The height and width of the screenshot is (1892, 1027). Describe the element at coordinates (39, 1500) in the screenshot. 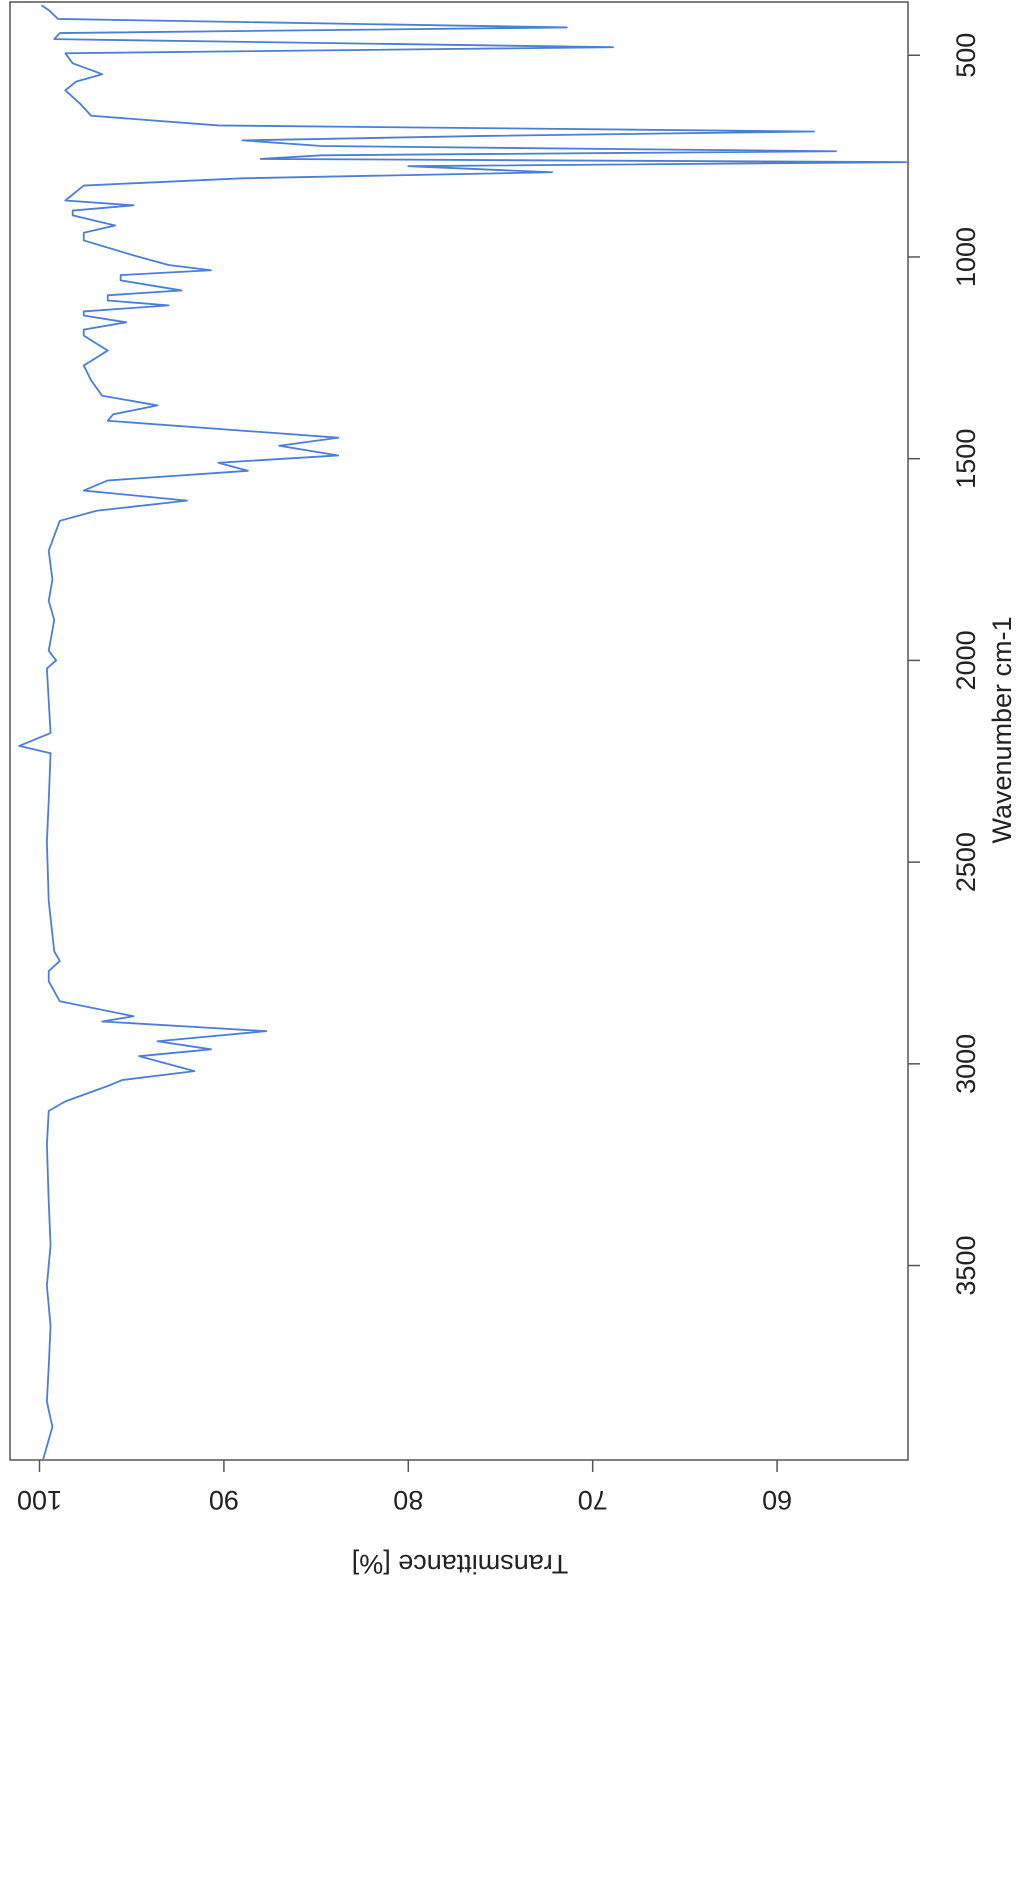

I see `y-tick-label: 100` at that location.